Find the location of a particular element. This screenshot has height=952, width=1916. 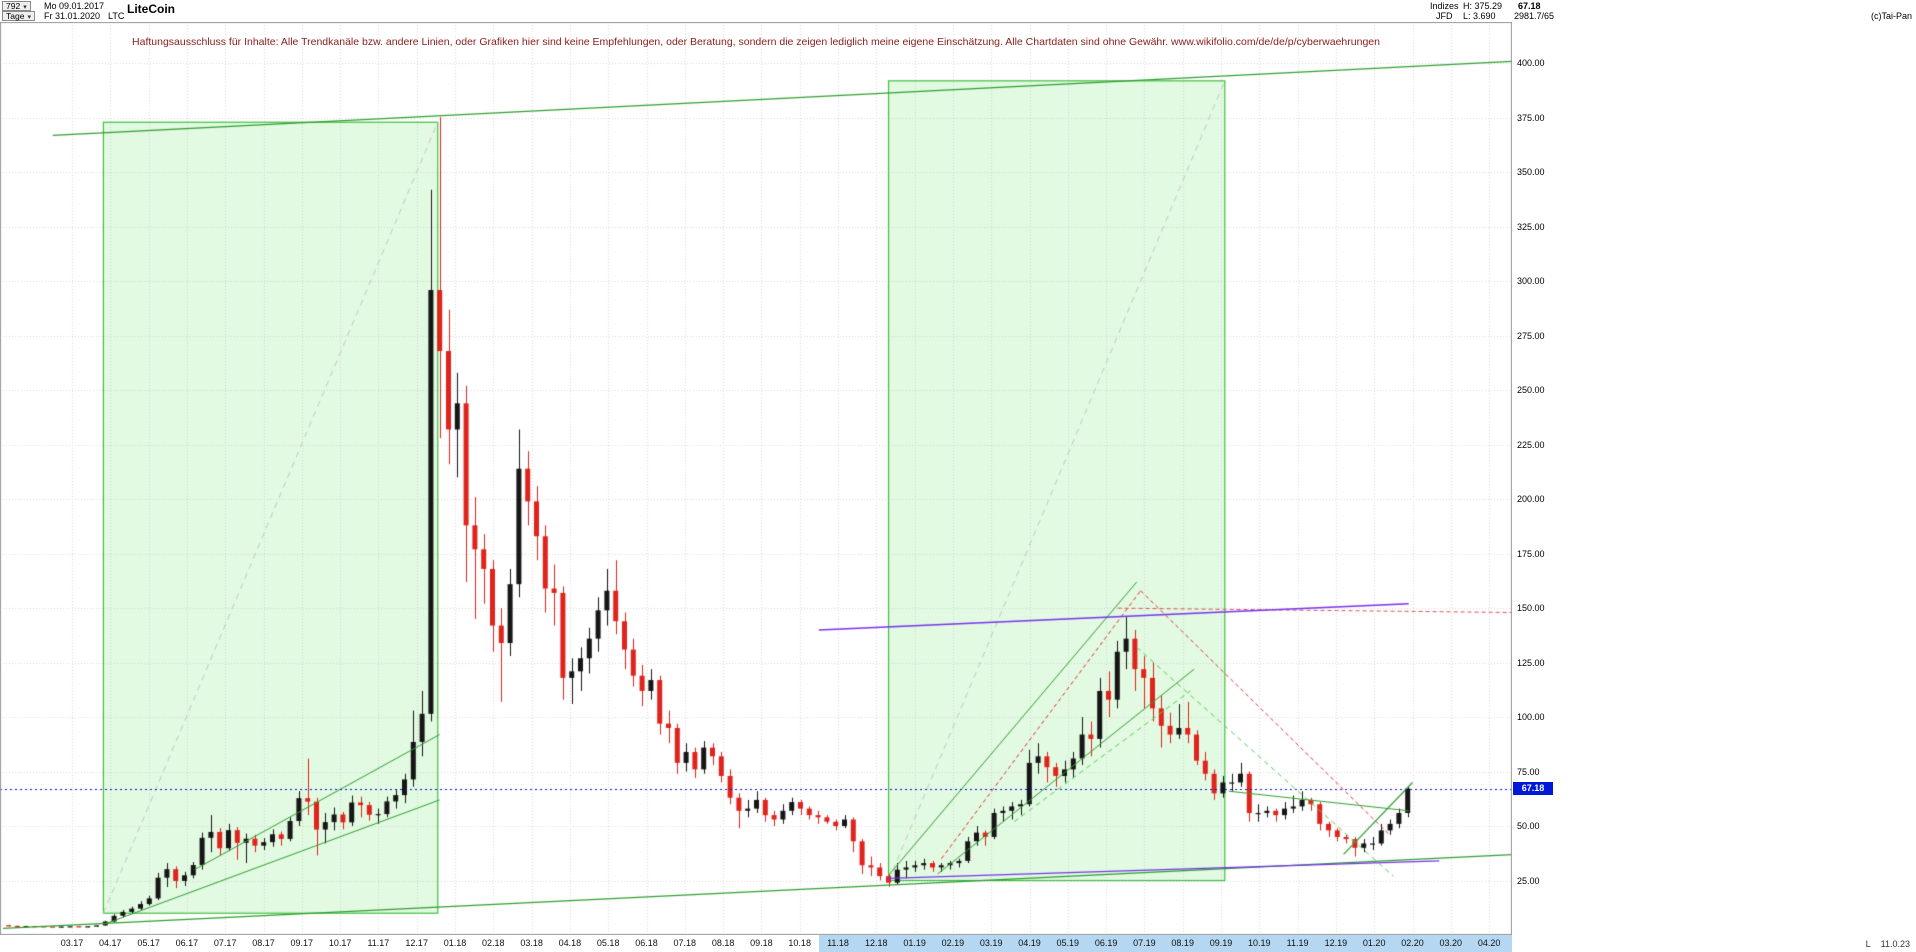

header-last-price: 67.18 is located at coordinates (1529, 6).